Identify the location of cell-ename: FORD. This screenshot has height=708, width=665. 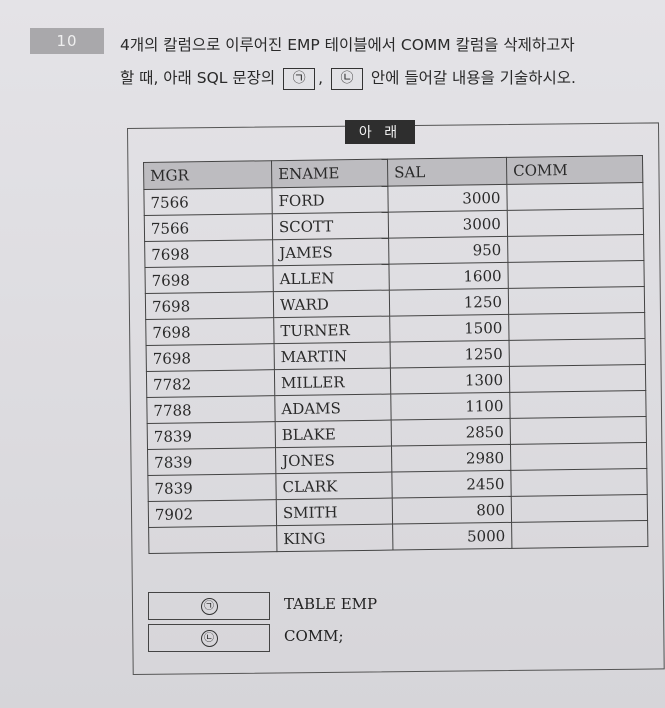
(330, 200).